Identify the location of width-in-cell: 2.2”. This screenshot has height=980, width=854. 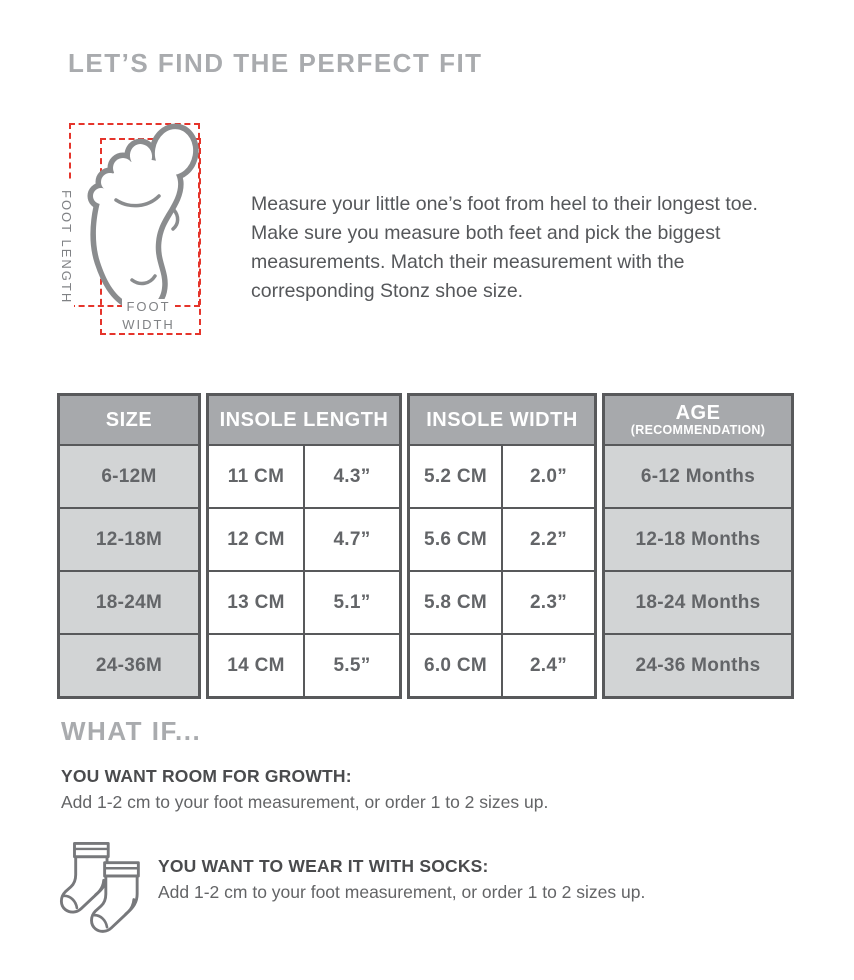
(547, 539).